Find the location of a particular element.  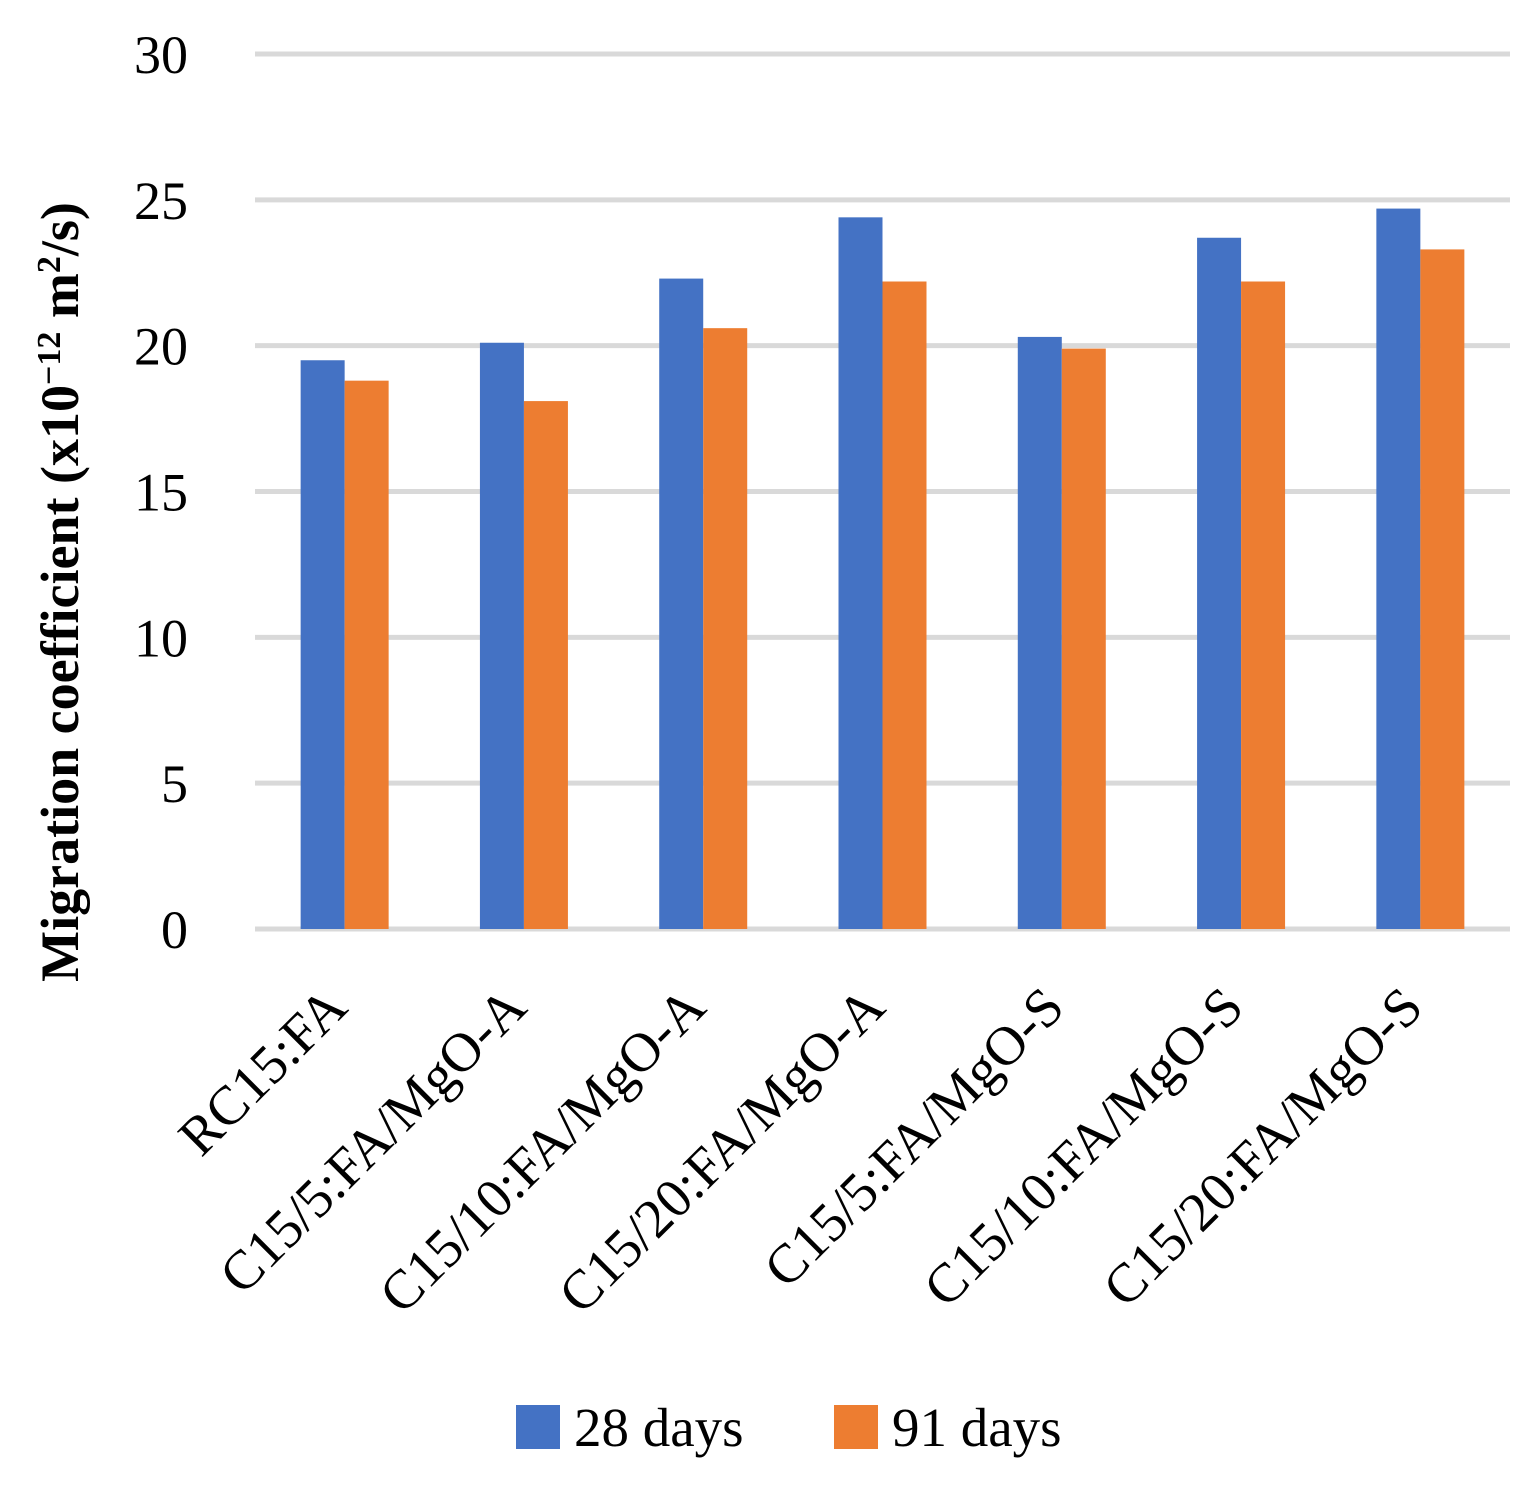

y-tick-label: 0 is located at coordinates (174, 930).